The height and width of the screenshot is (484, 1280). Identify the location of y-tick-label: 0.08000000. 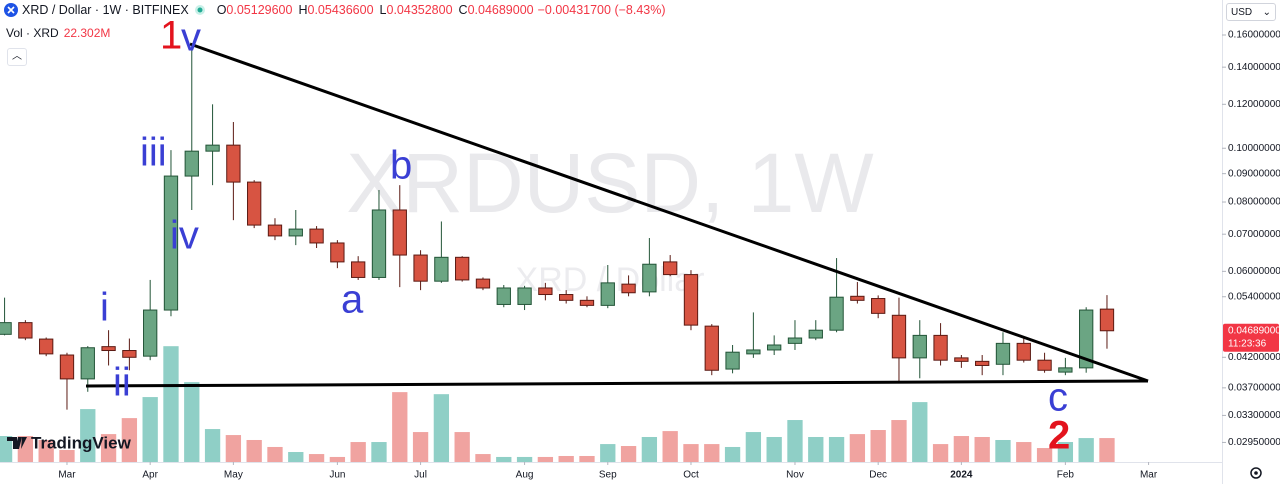
(1254, 202).